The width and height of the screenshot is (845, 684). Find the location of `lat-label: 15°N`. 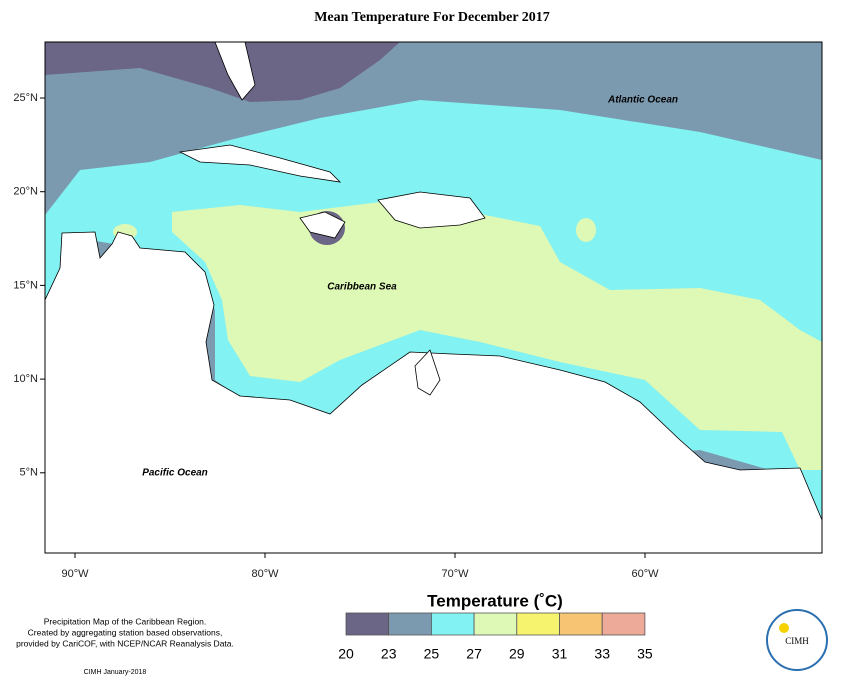

lat-label: 15°N is located at coordinates (25, 285).